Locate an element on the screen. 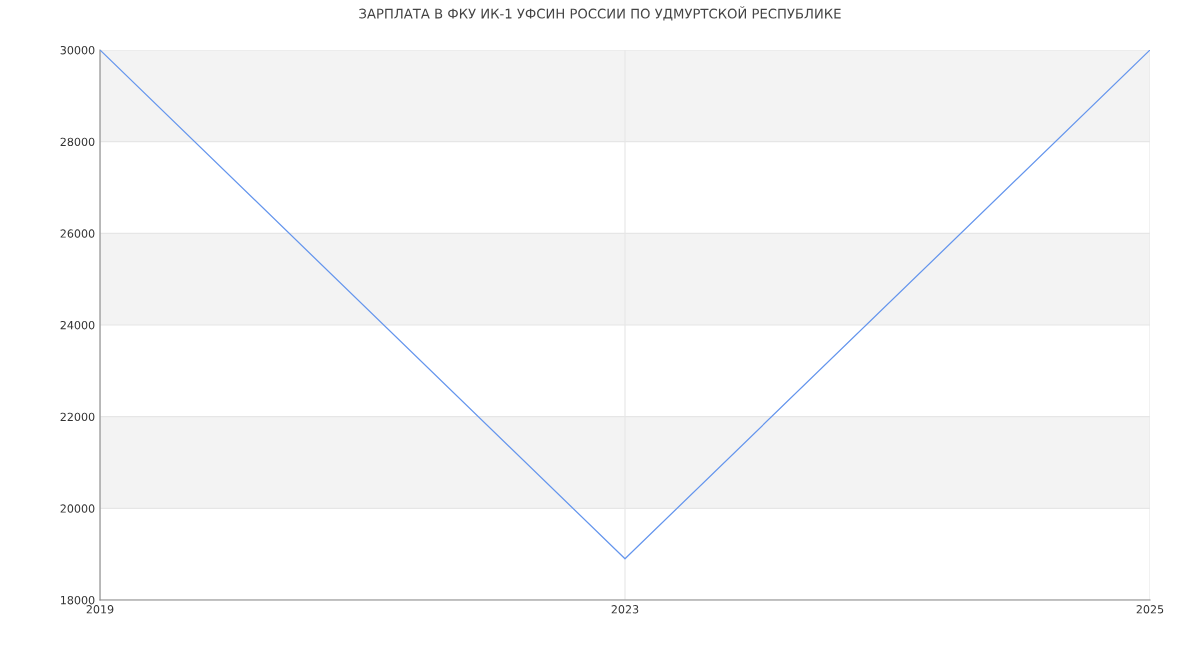 This screenshot has width=1200, height=650. y-tick-label: 30000 is located at coordinates (77, 50).